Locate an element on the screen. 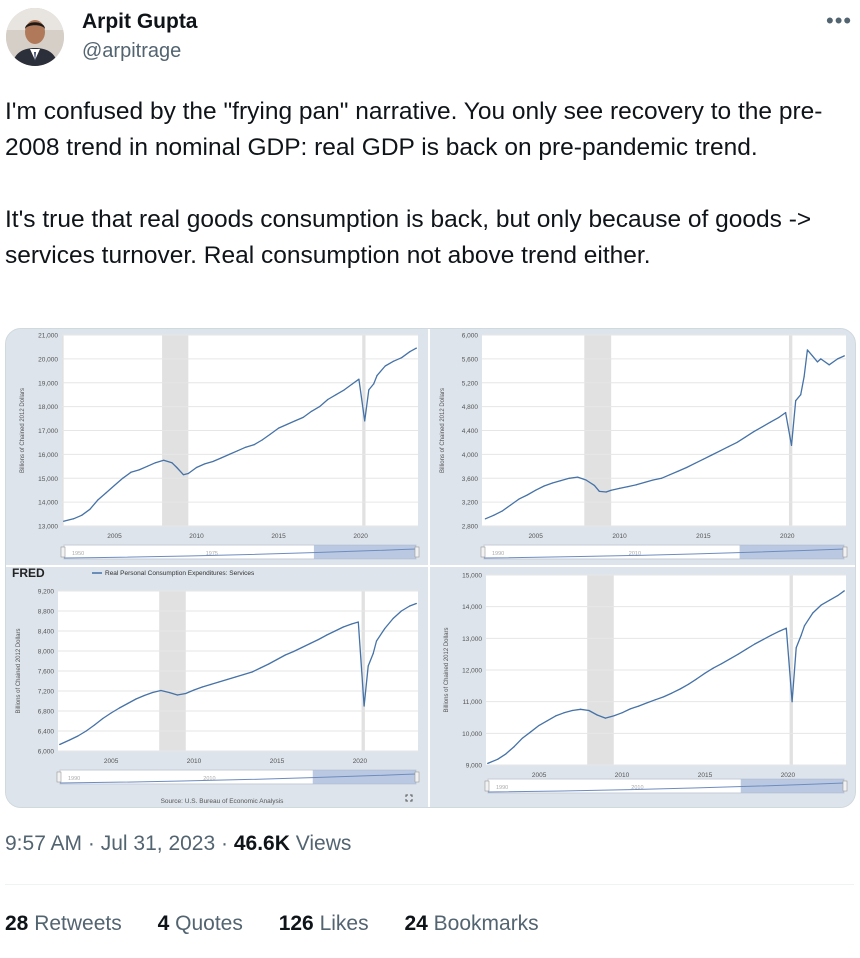  y-tick-label: 3,200 is located at coordinates (470, 503).